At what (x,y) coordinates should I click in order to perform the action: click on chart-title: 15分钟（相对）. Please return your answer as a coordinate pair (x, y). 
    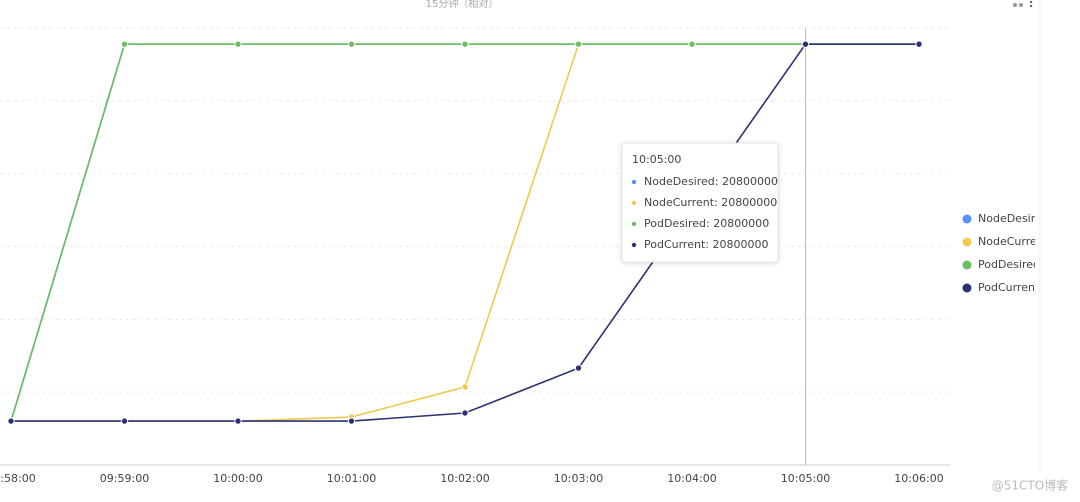
    Looking at the image, I should click on (462, 5).